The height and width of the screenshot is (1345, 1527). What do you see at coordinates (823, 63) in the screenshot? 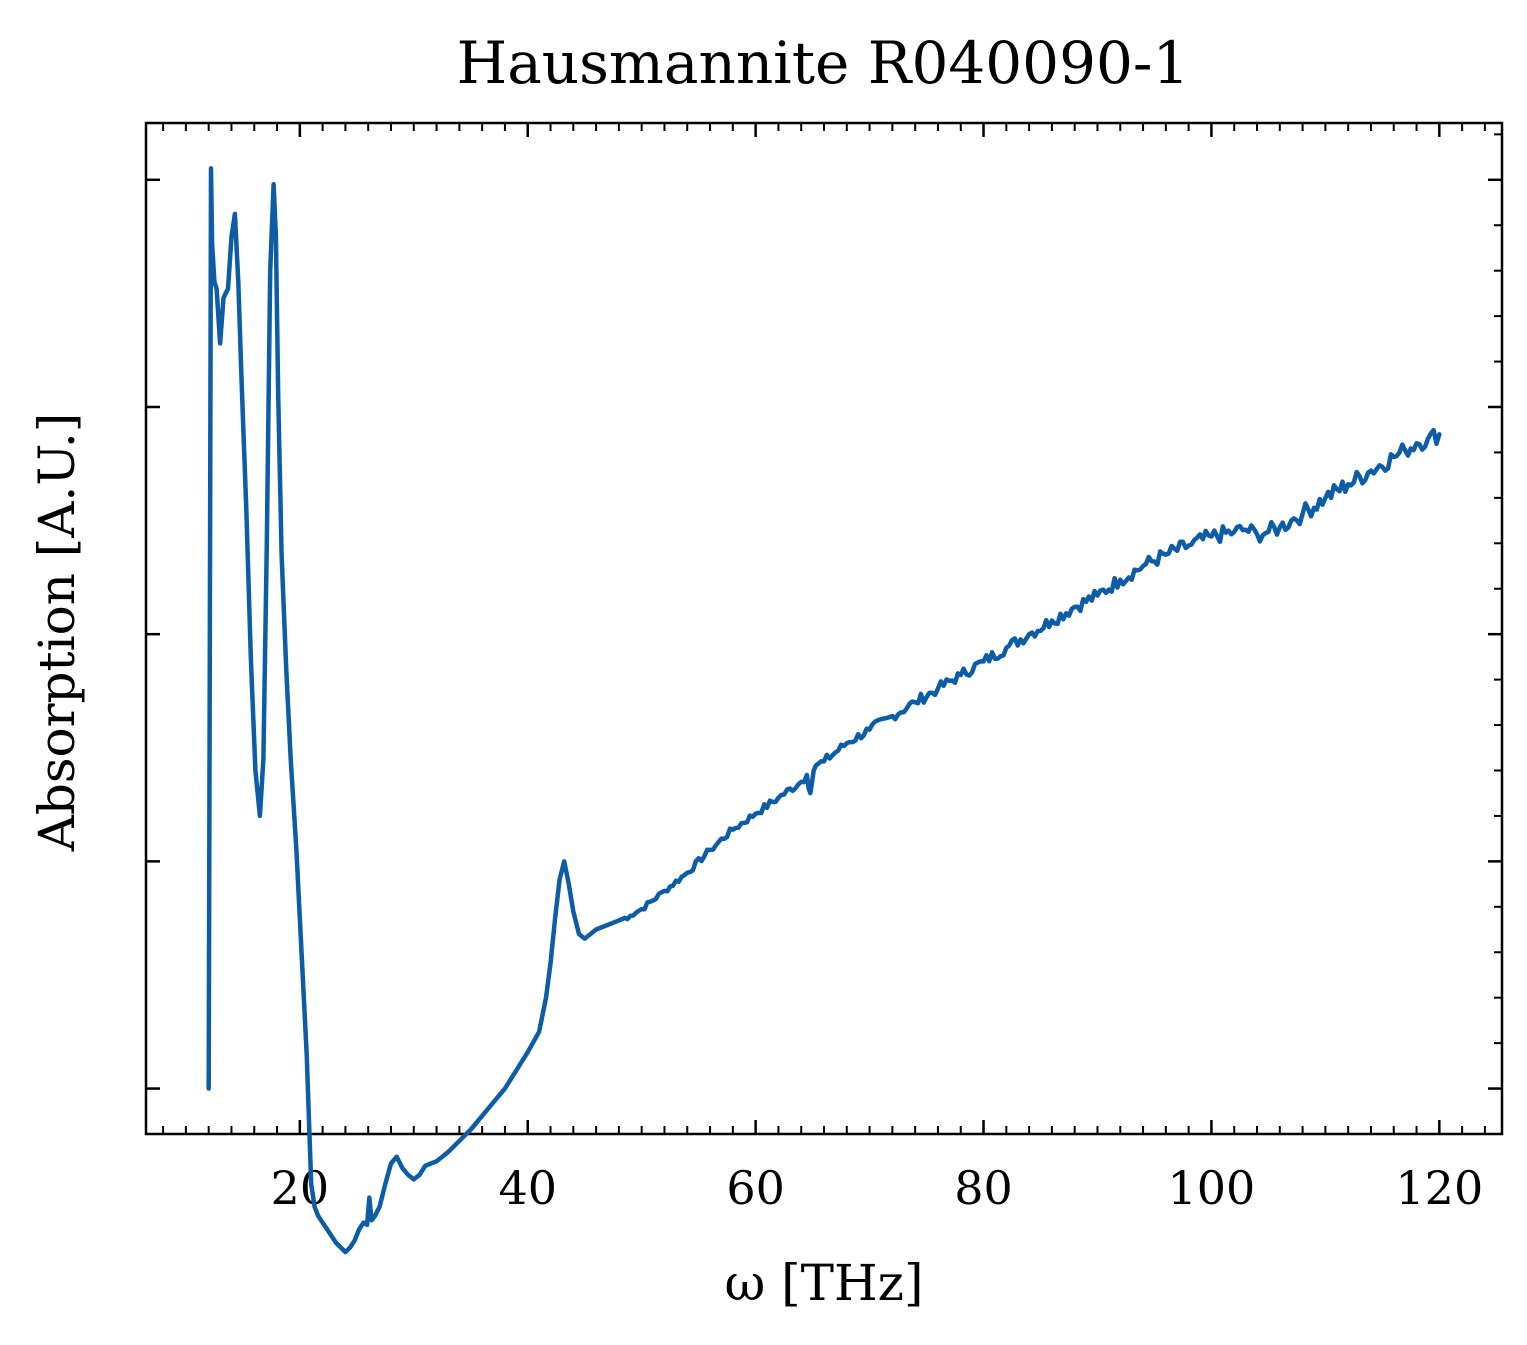
I see `chart-title: Hausmannite R040090-1` at bounding box center [823, 63].